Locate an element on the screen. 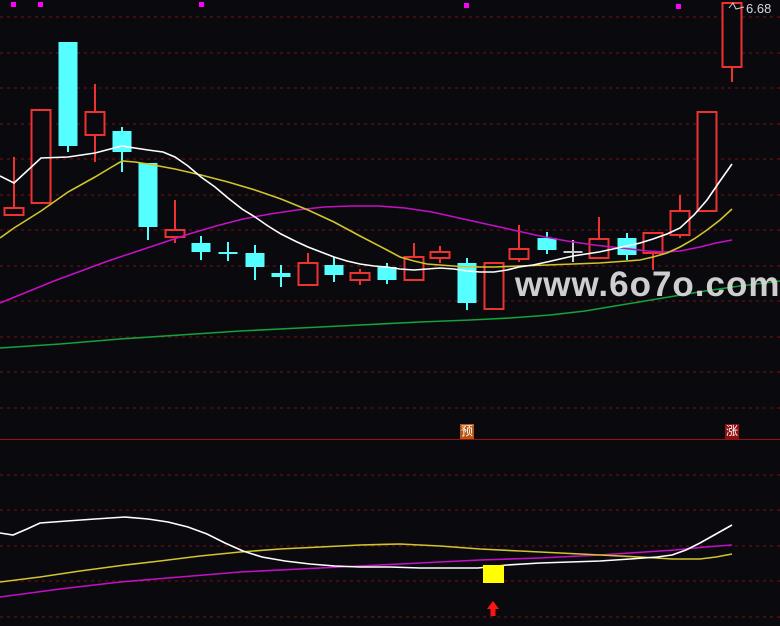 This screenshot has width=780, height=626. signal-badge-pre: 预 is located at coordinates (467, 431).